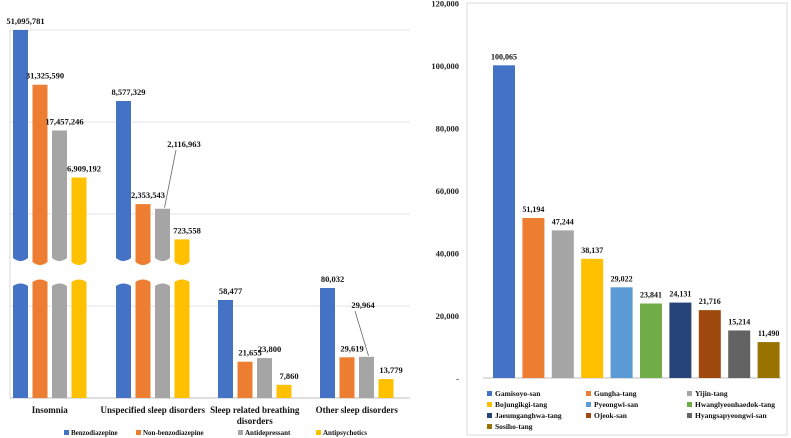 Image resolution: width=791 pixels, height=438 pixels. I want to click on data-label-gamisoyo-san: 100,065, so click(504, 56).